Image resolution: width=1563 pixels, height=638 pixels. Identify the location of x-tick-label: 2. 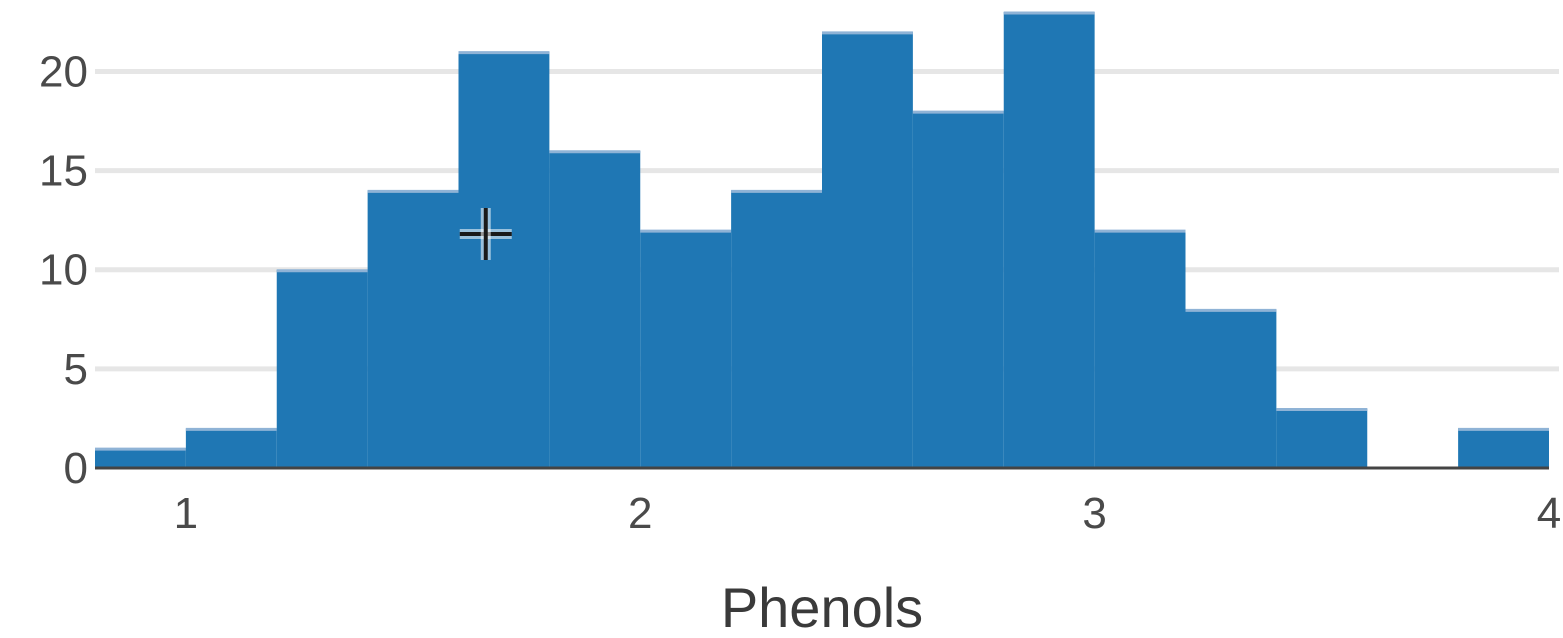
(640, 513).